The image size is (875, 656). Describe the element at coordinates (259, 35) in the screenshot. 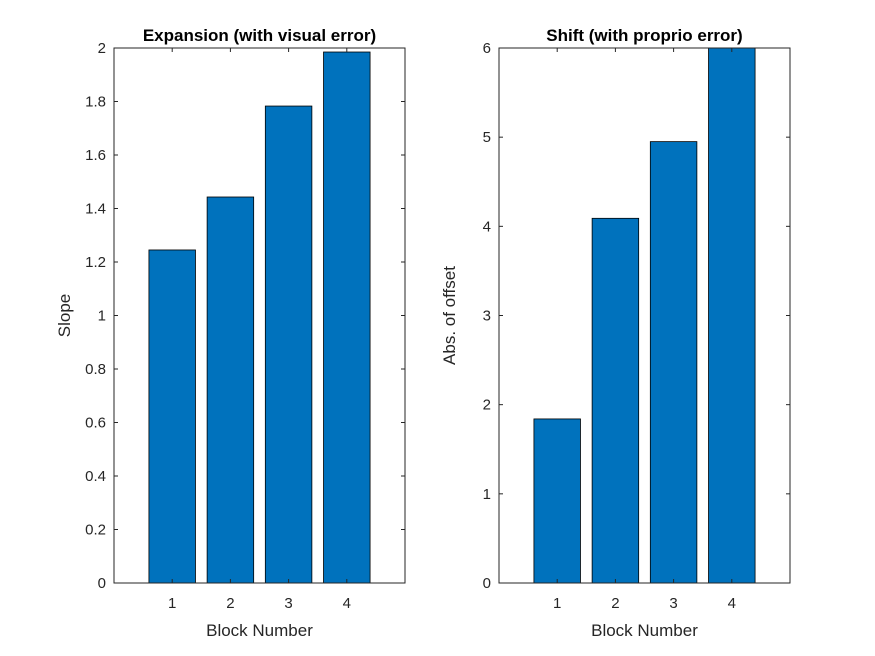

I see `chart-title: Expansion (with visual error)` at that location.